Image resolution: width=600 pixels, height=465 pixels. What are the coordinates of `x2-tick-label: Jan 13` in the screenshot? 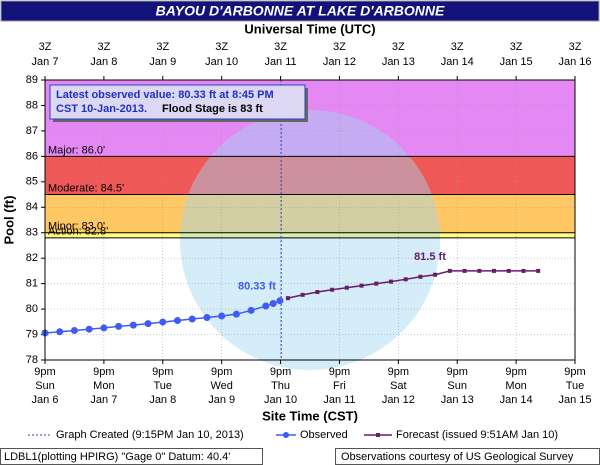 It's located at (398, 62).